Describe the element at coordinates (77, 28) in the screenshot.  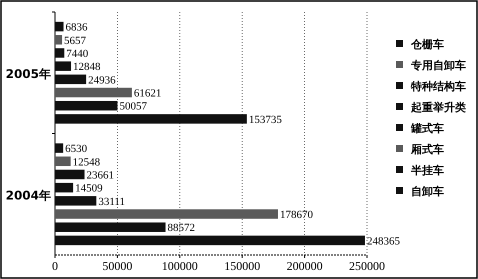
I see `data-label: 6836` at that location.